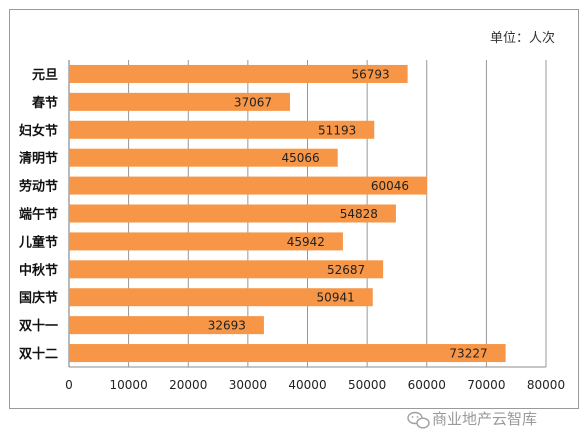 This screenshot has height=442, width=587. What do you see at coordinates (129, 385) in the screenshot?
I see `x-tick-label: 10000` at bounding box center [129, 385].